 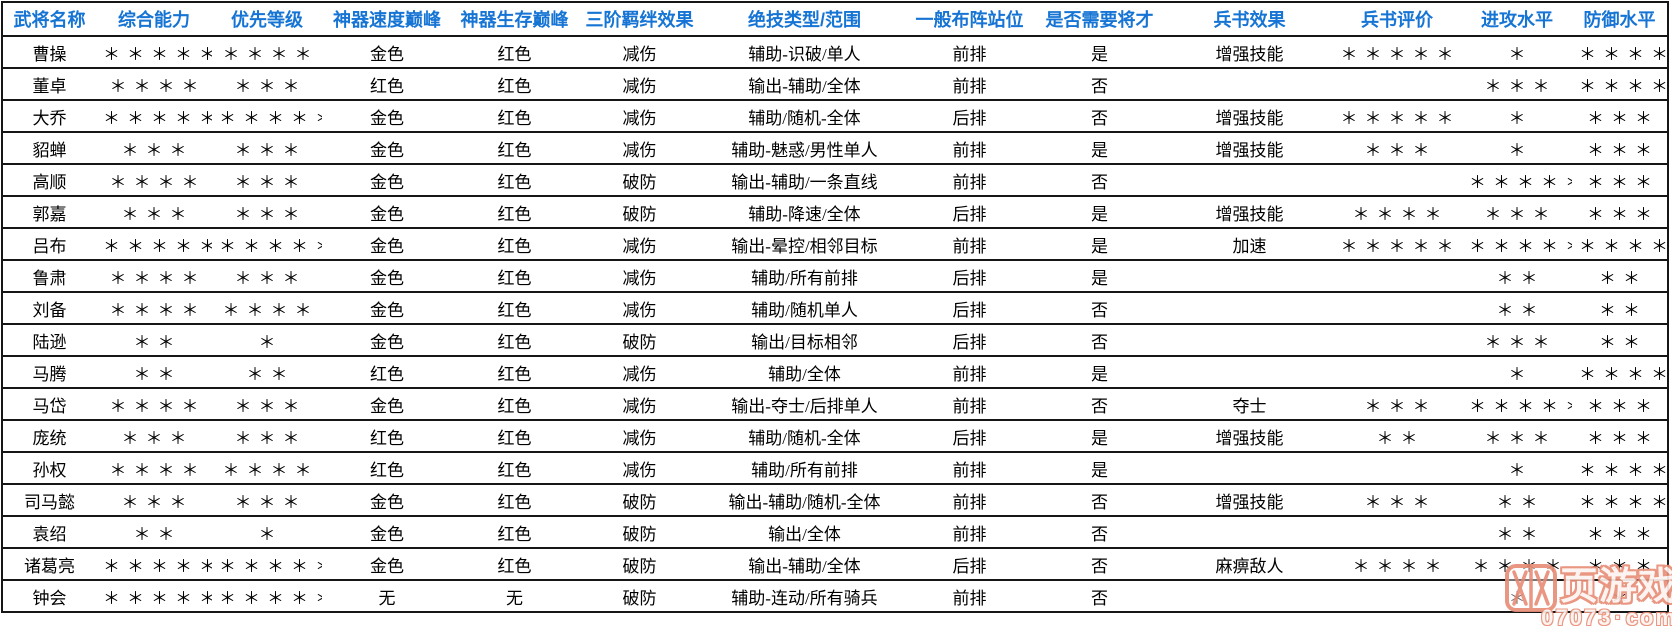 What do you see at coordinates (804, 86) in the screenshot?
I see `cell-skill_type: 输出-辅助/全体` at bounding box center [804, 86].